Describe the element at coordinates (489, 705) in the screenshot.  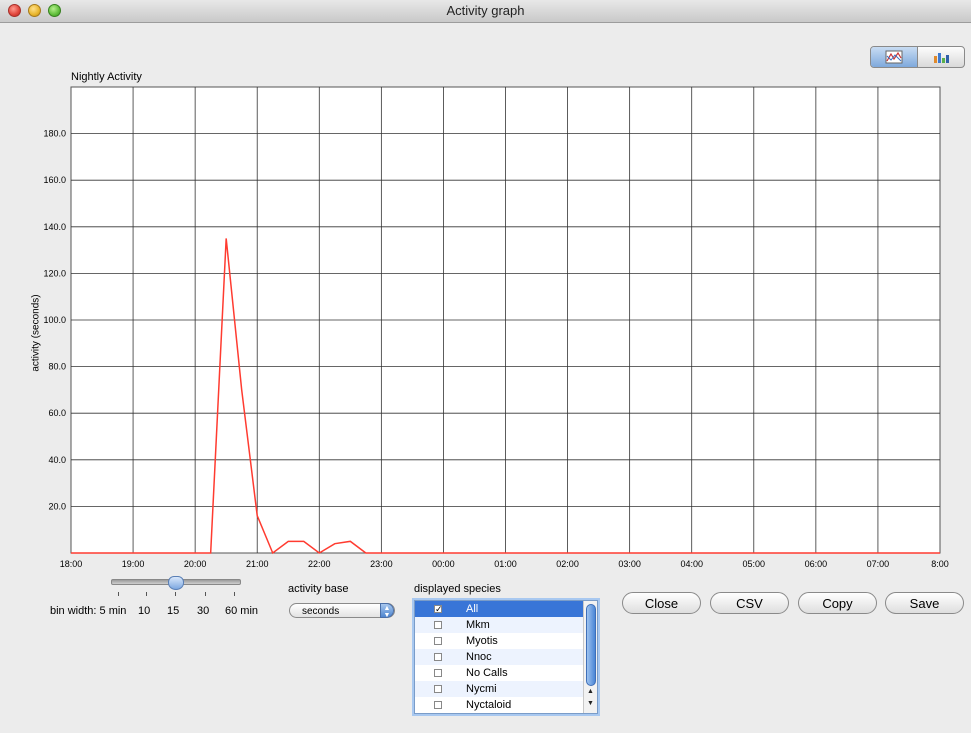
I see `species-name: Nyctaloid` at that location.